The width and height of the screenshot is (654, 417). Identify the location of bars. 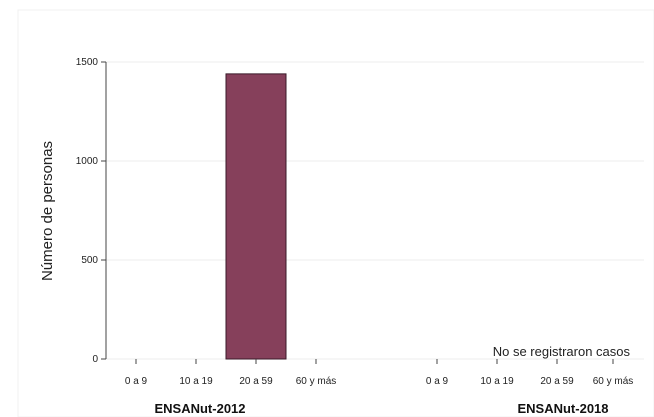
(256, 216).